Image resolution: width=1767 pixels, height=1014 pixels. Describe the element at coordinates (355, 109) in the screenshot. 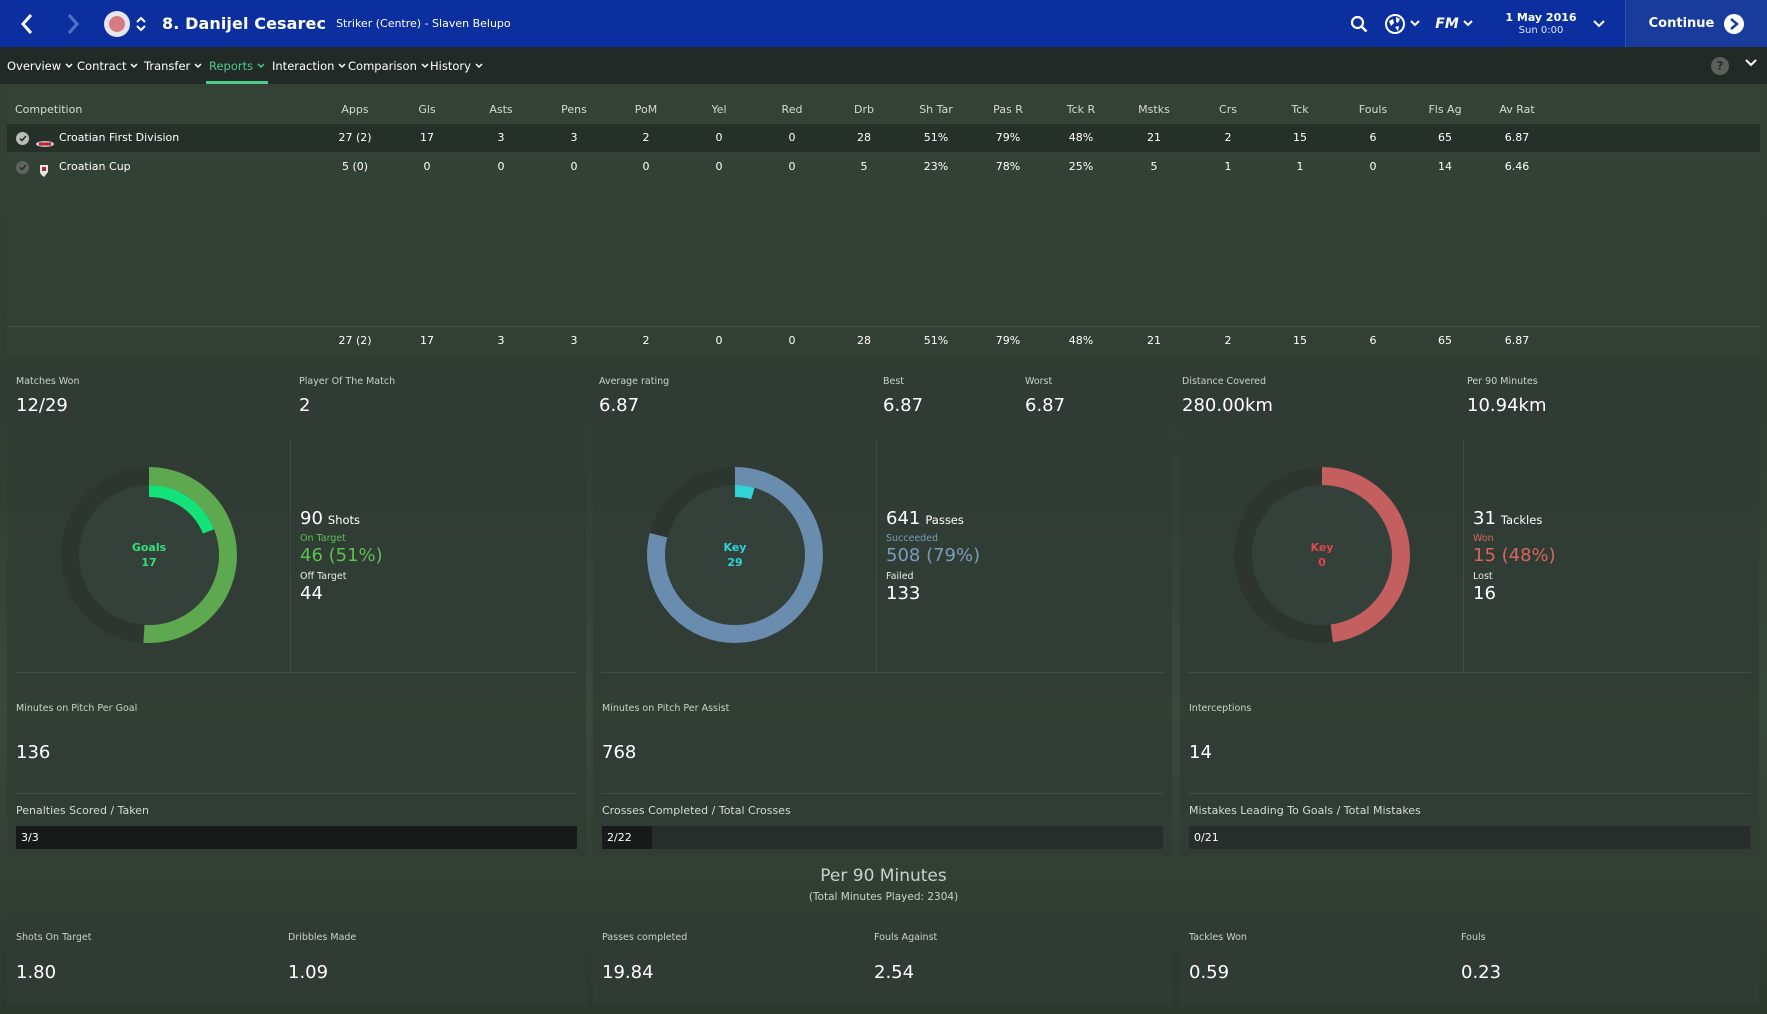

I see `column-header: Apps` at that location.